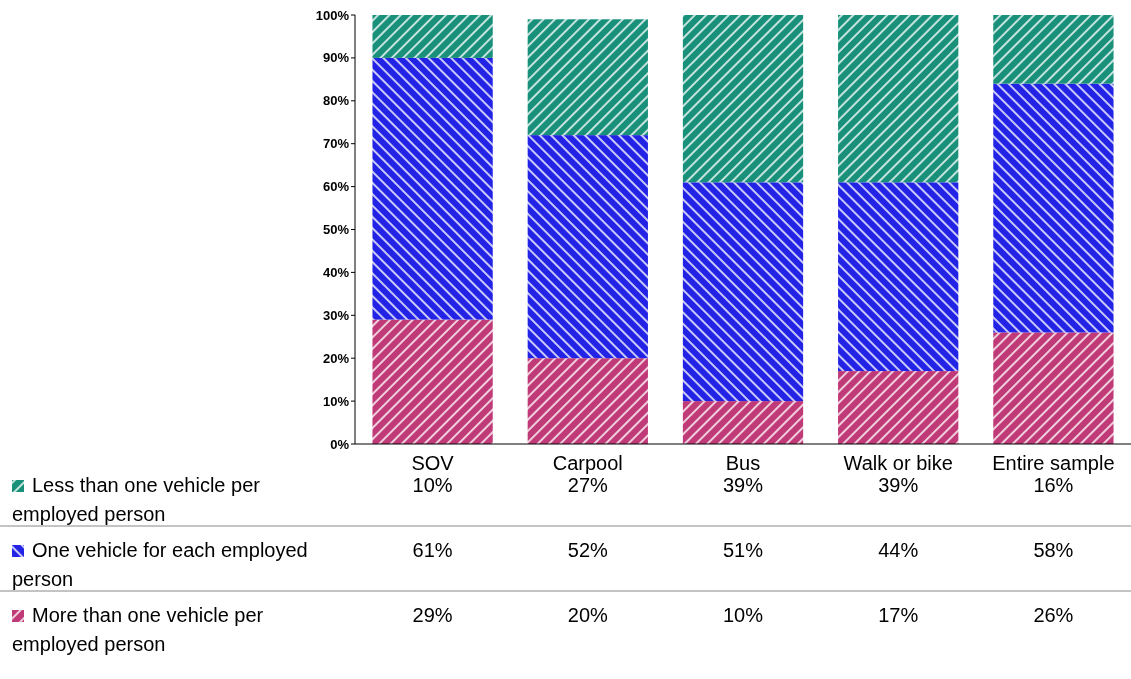 This screenshot has width=1131, height=679. What do you see at coordinates (336, 144) in the screenshot?
I see `y-tick-label: 70%` at bounding box center [336, 144].